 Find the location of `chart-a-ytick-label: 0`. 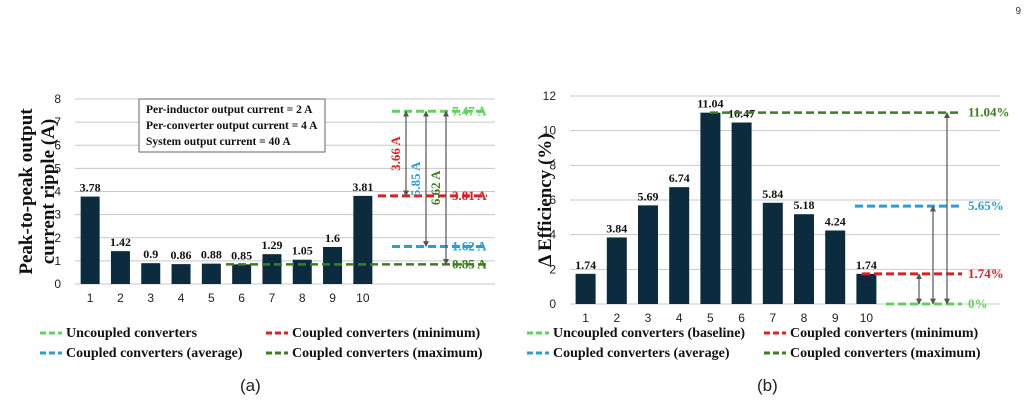

chart-a-ytick-label: 0 is located at coordinates (57, 284).